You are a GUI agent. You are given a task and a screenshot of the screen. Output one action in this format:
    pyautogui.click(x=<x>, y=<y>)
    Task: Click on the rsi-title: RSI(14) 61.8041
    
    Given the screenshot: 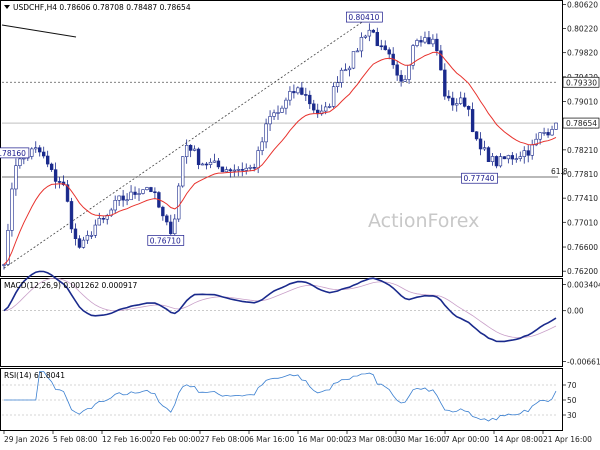 What is the action you would take?
    pyautogui.click(x=34, y=375)
    